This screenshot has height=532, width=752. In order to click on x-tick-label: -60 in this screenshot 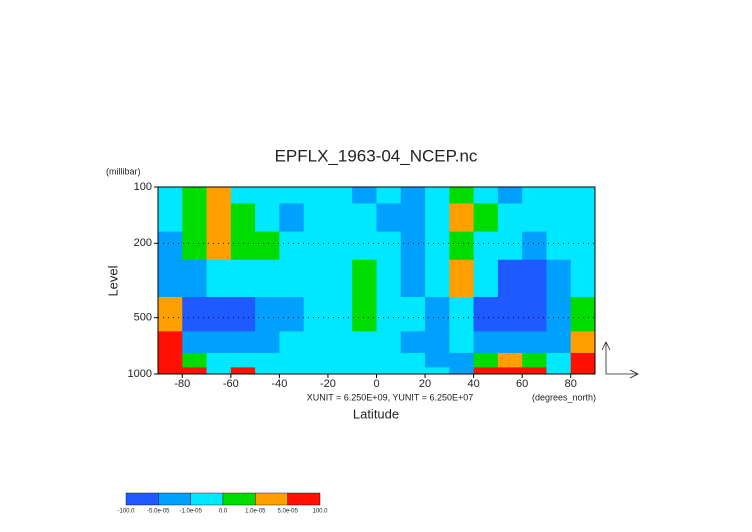, I will do `click(231, 384)`.